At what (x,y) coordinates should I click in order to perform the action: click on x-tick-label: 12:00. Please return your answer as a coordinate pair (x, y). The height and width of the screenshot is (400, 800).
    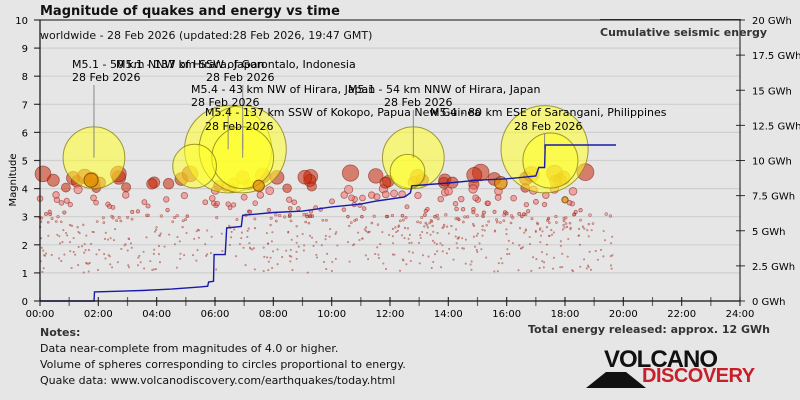
    Looking at the image, I should click on (390, 314).